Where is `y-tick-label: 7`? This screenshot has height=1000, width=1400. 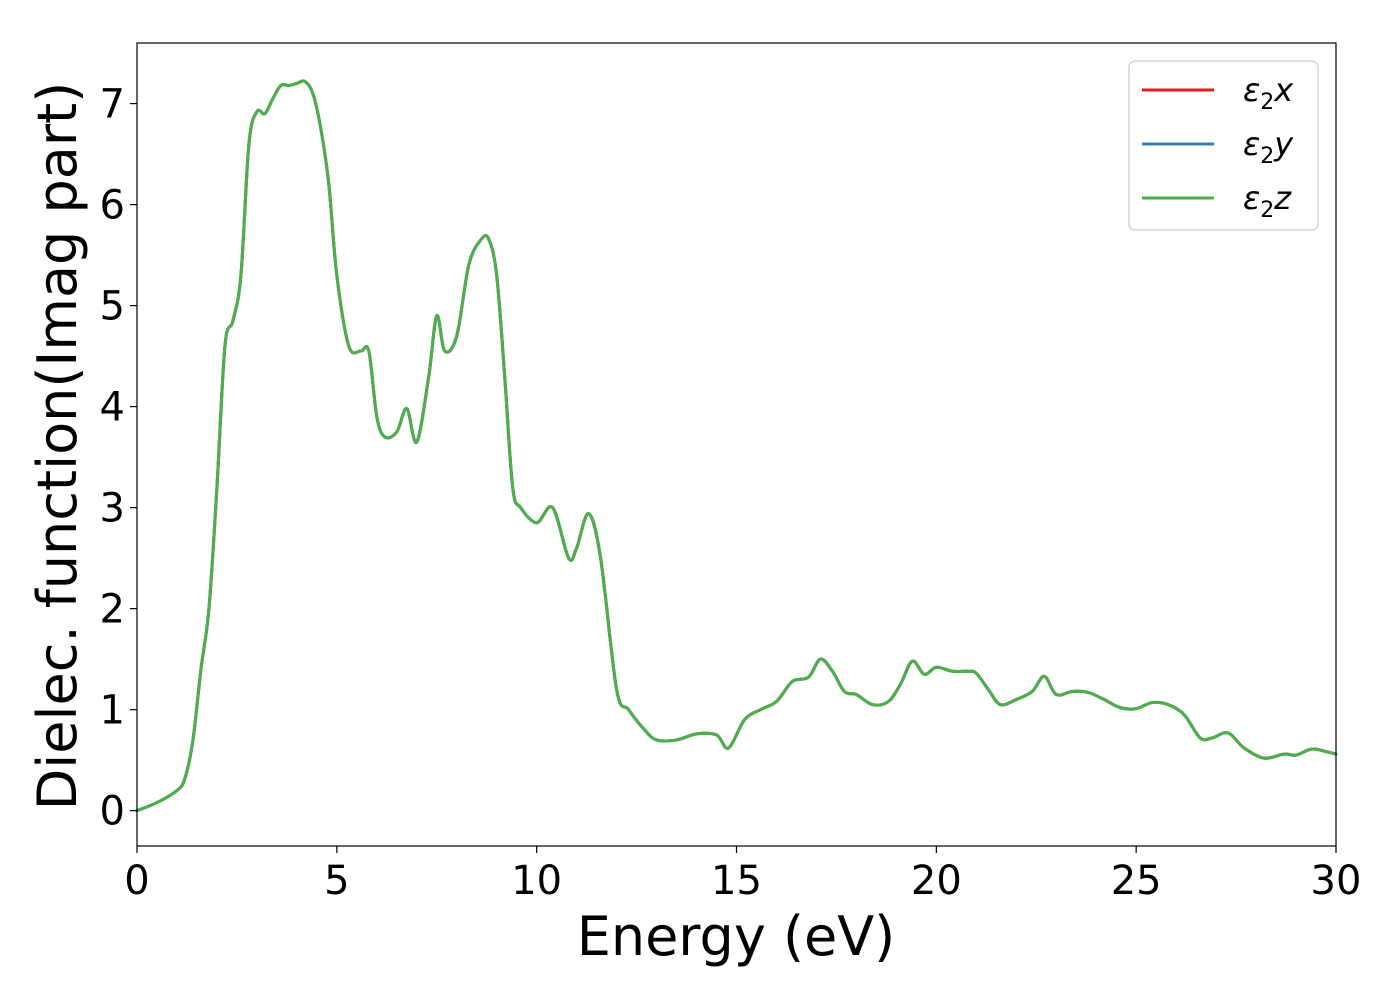 y-tick-label: 7 is located at coordinates (112, 105).